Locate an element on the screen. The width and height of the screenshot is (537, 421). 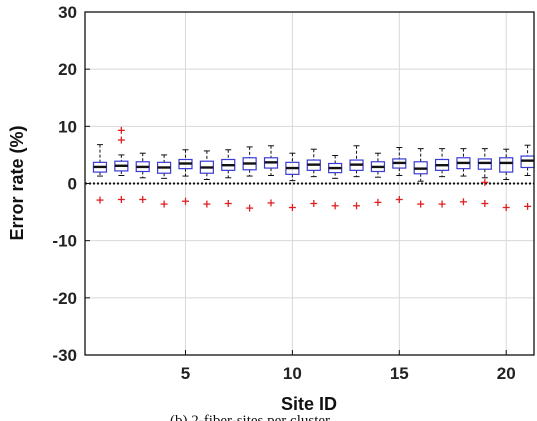
y-ticks: -30 -20 -10 0 10 20 30 is located at coordinates (71, 184).